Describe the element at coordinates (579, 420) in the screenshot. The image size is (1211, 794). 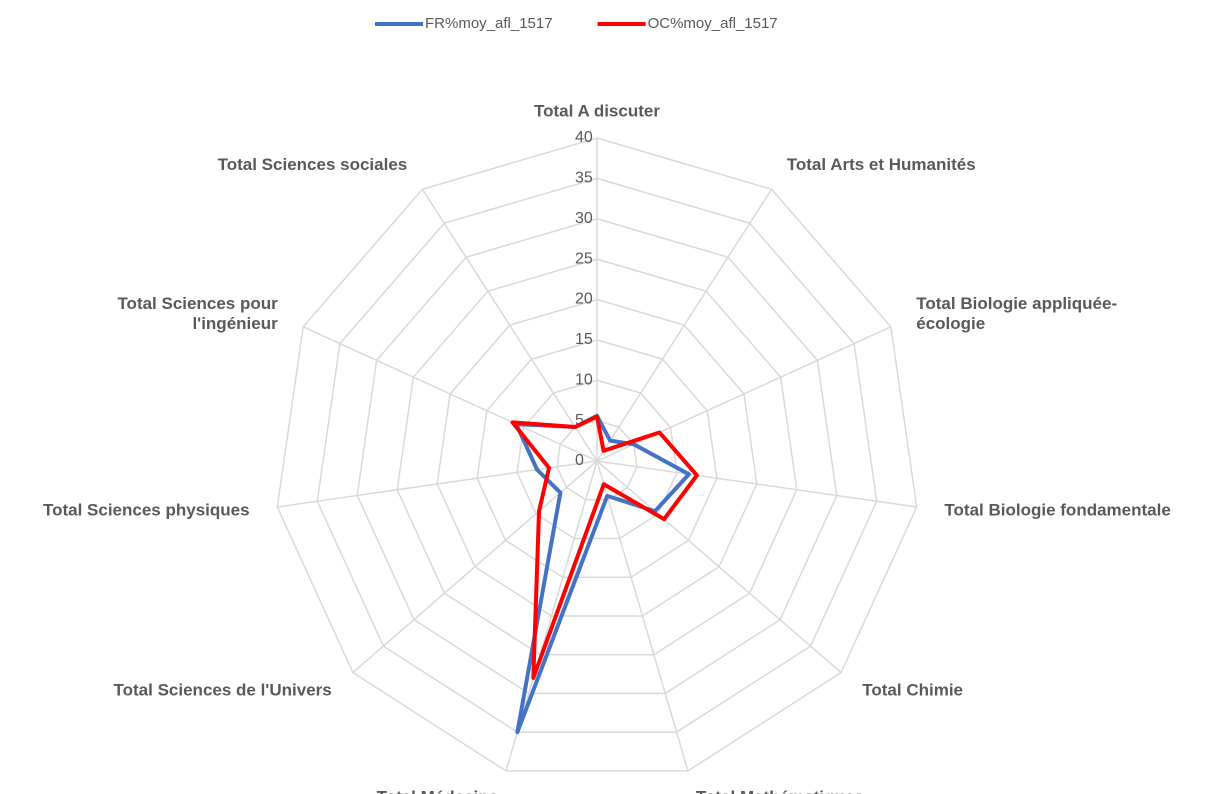
I see `tick-label: 5` at that location.